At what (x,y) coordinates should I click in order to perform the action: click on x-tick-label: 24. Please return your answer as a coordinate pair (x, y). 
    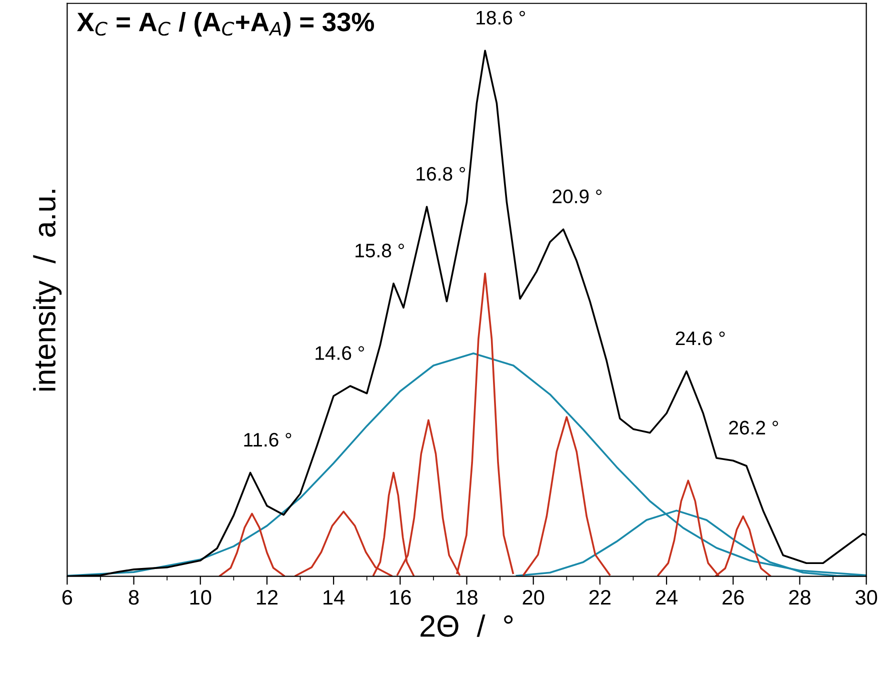
    Looking at the image, I should click on (667, 597).